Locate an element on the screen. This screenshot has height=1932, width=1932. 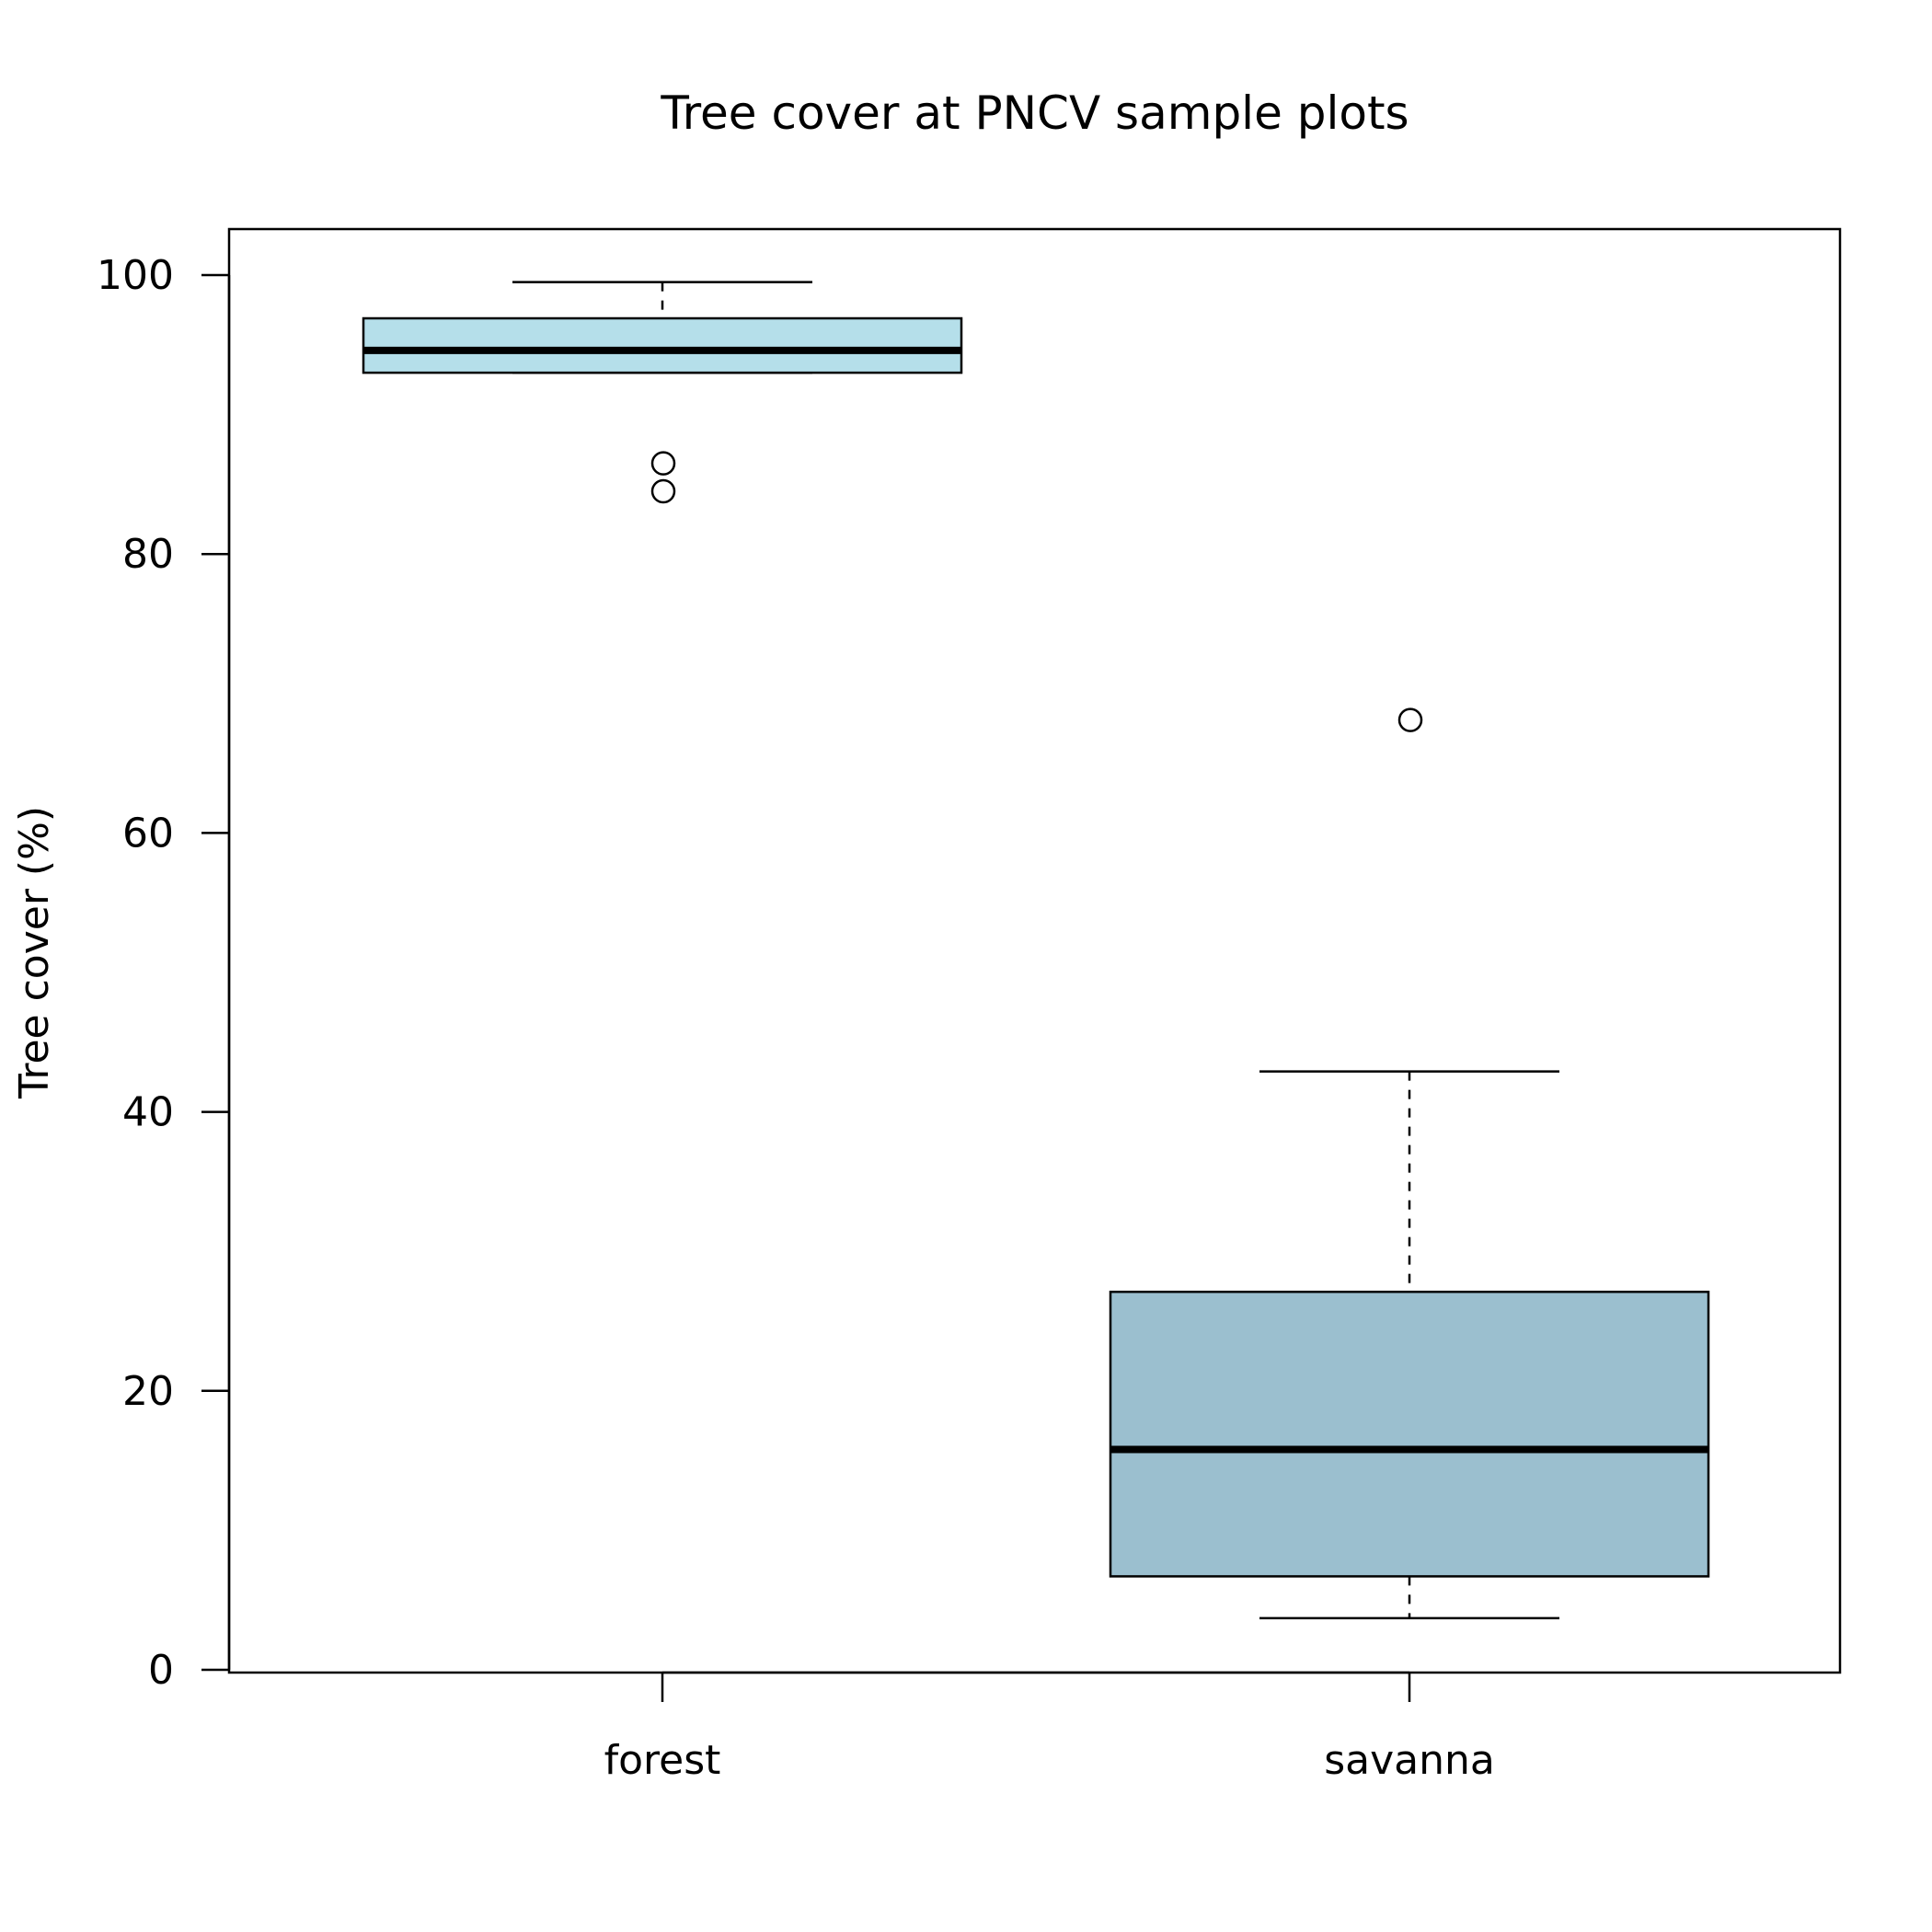
chart-title: Tree cover at PNCV sample plots is located at coordinates (1034, 113).